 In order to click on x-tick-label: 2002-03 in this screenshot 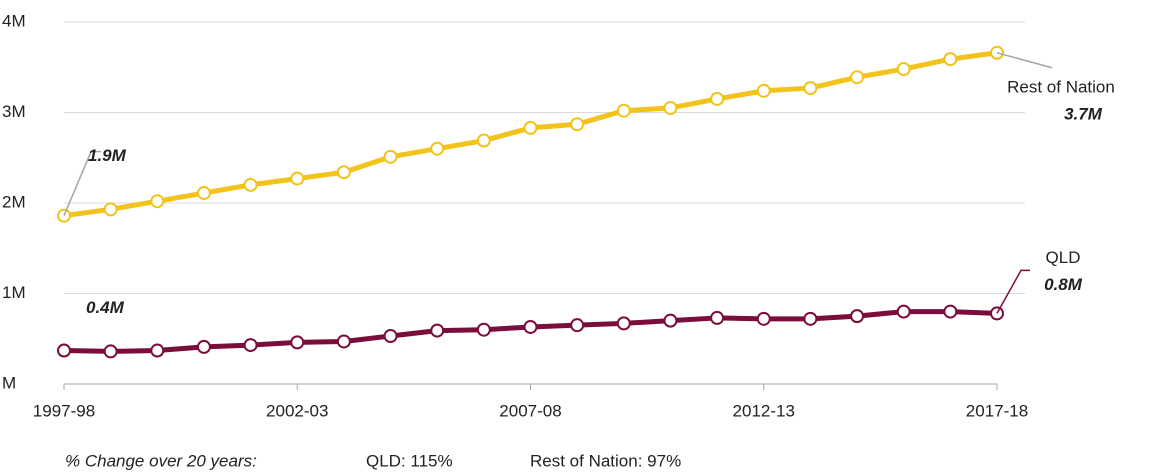, I will do `click(297, 410)`.